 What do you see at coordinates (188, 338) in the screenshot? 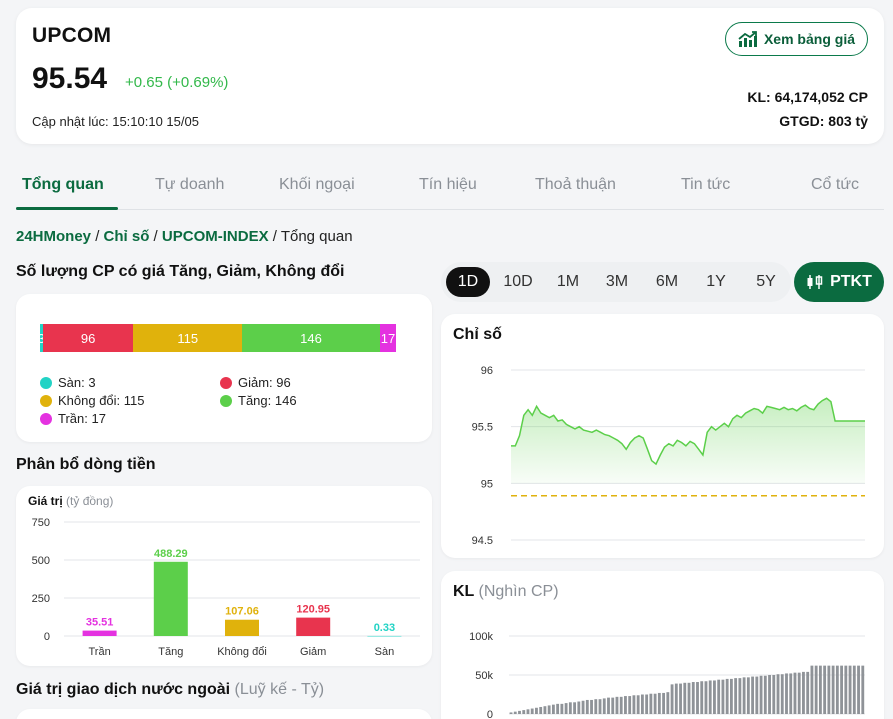
I see `stock-count-segment-2: 115` at bounding box center [188, 338].